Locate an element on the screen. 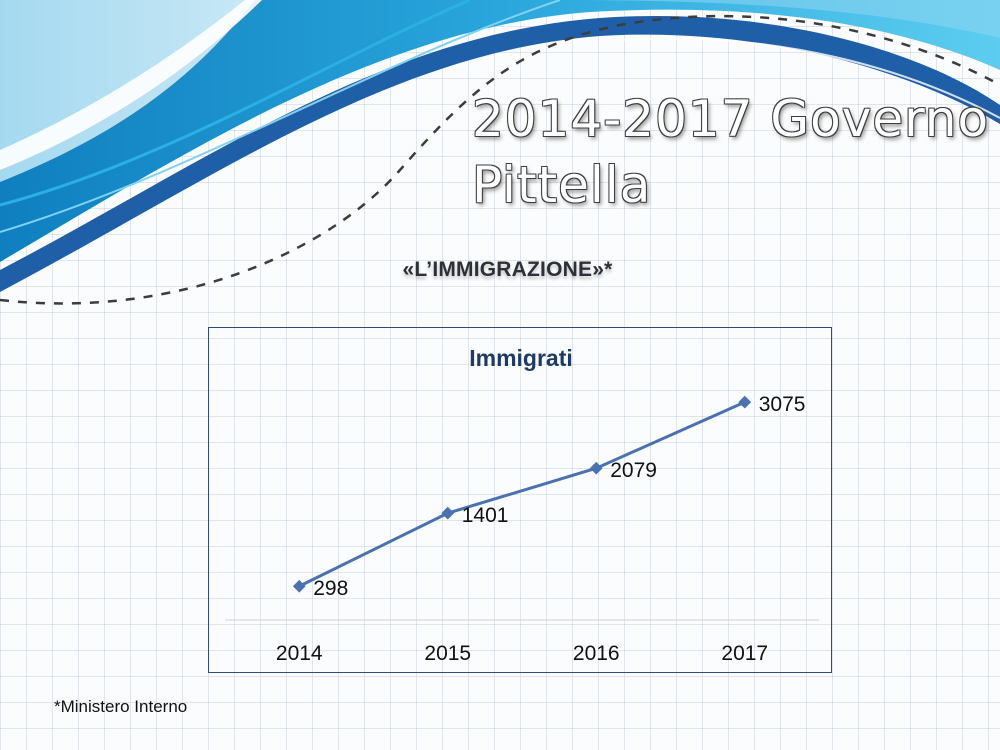 This screenshot has width=1000, height=750. wave-white-streak is located at coordinates (131, 85).